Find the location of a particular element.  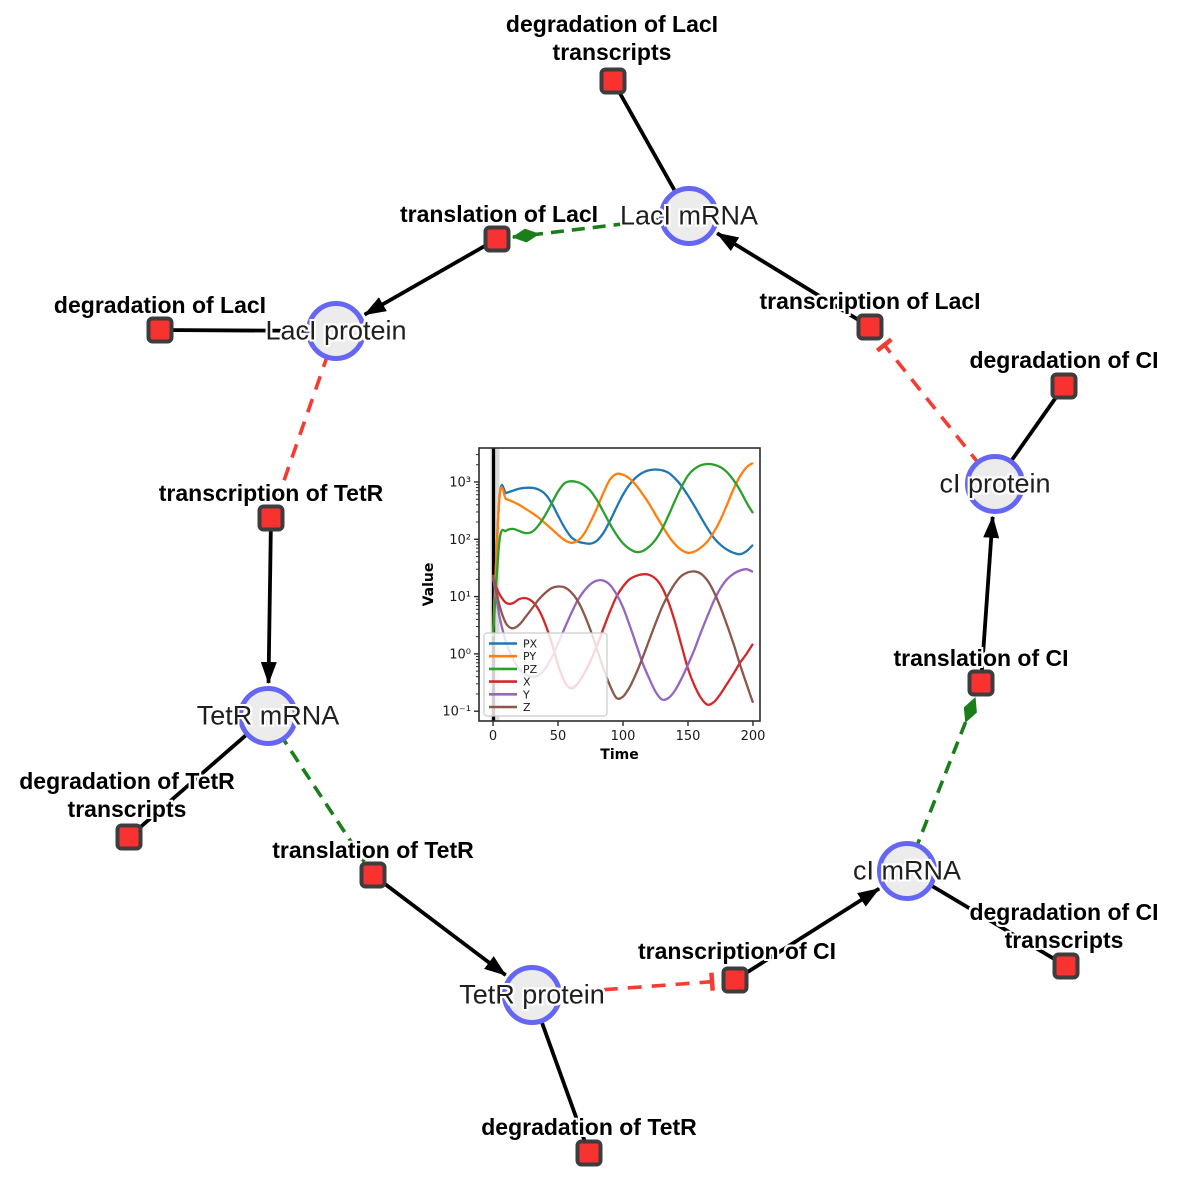

y-tick-label: 10³ is located at coordinates (460, 482).